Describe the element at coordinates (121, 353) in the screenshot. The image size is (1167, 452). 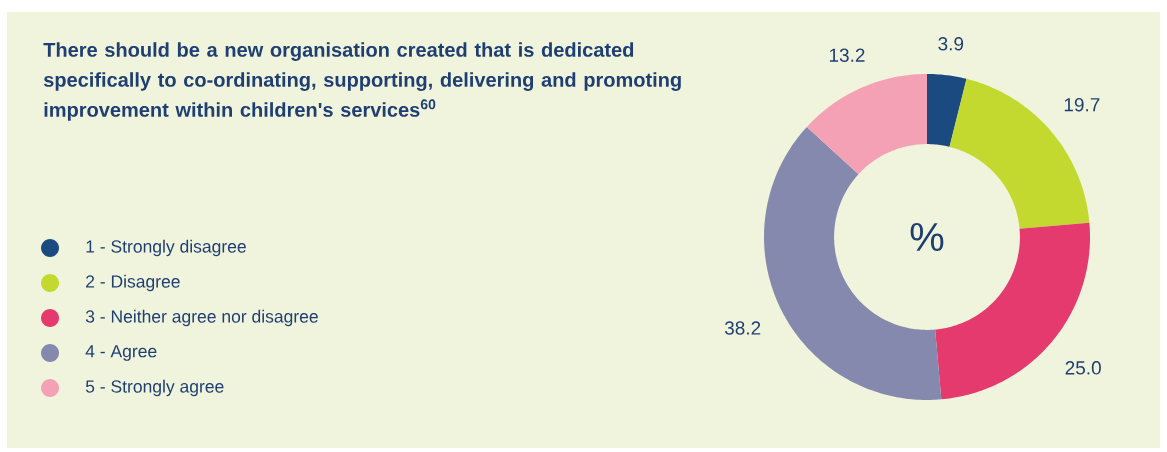
I see `legend-label: 4 - Agree` at that location.